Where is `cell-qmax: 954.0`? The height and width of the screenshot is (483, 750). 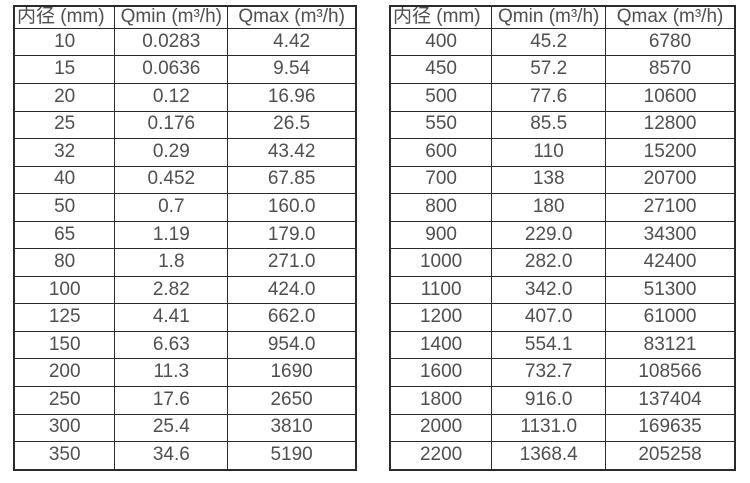
cell-qmax: 954.0 is located at coordinates (292, 345).